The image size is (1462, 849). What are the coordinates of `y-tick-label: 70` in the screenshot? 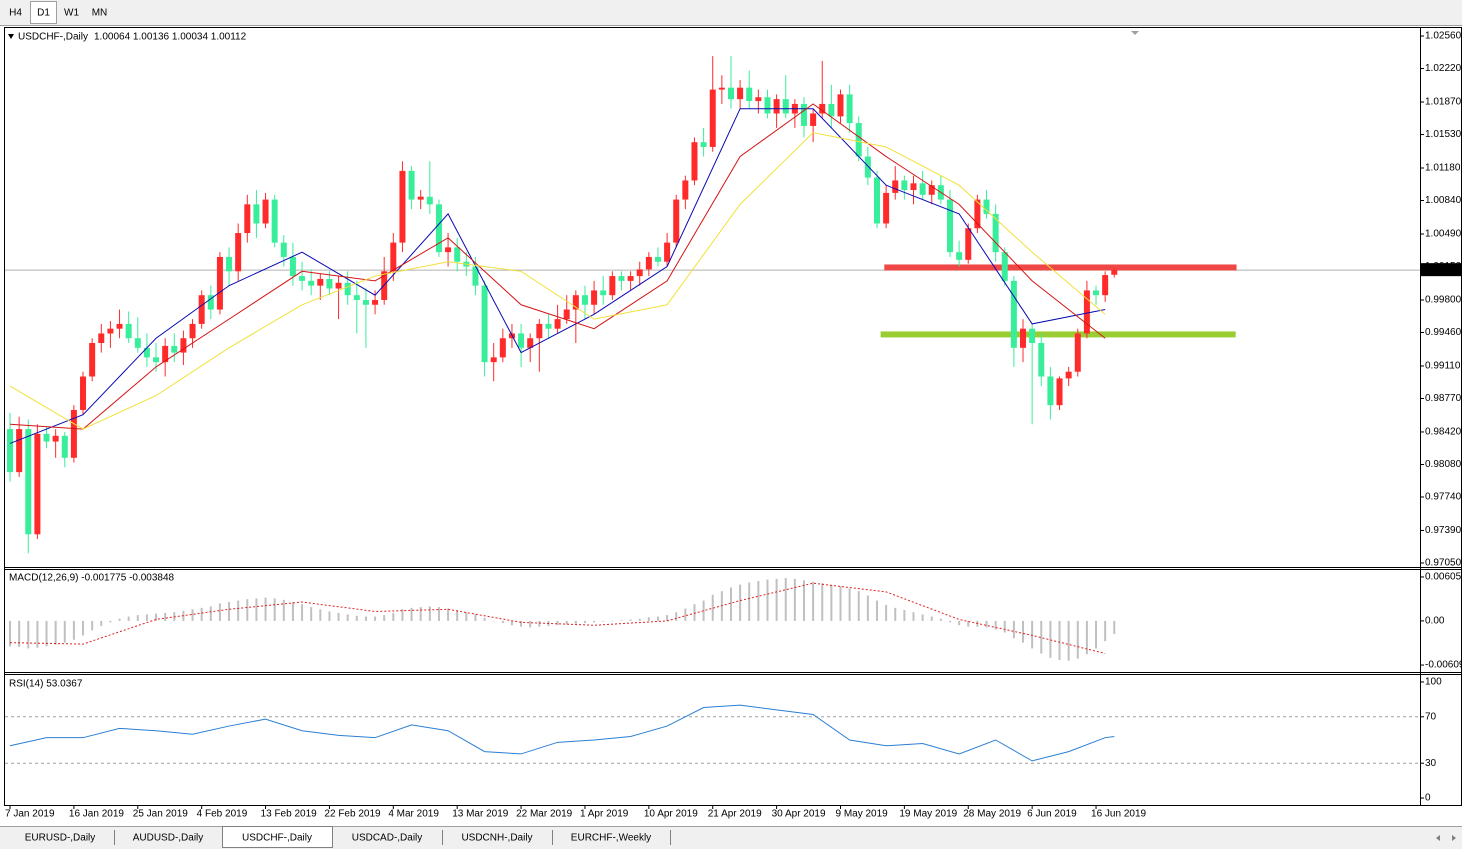 It's located at (1431, 716).